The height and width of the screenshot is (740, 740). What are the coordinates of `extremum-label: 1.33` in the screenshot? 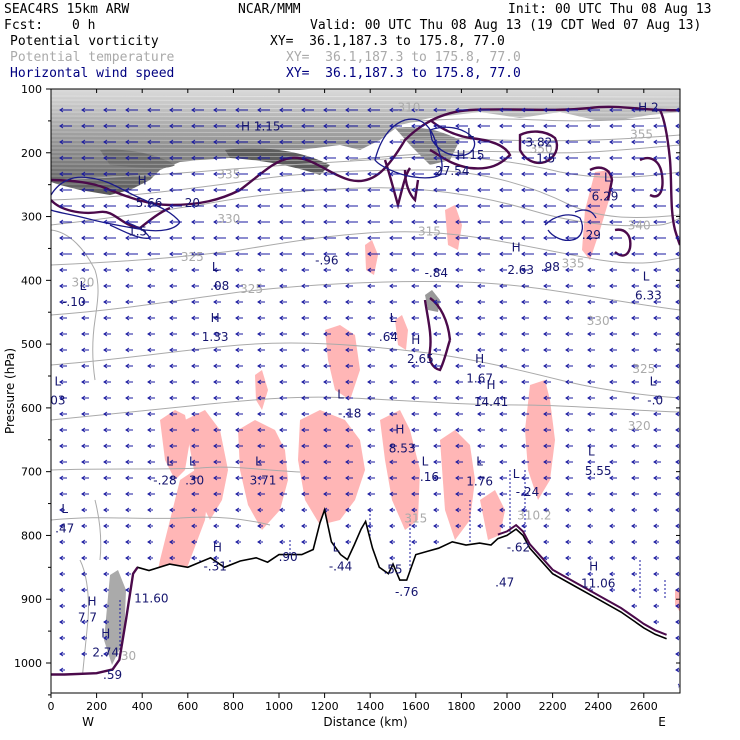 It's located at (215, 337).